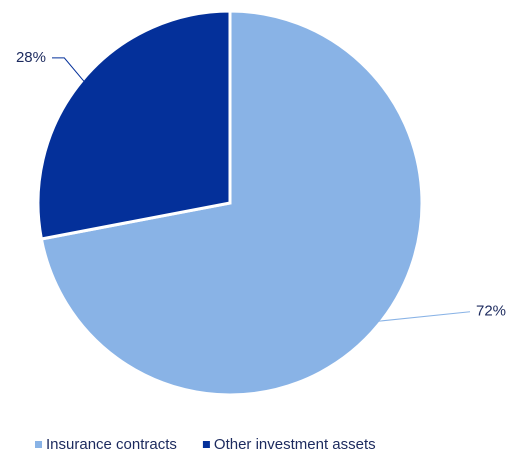 This screenshot has height=453, width=525. Describe the element at coordinates (295, 444) in the screenshot. I see `legend-label: Other investment assets` at that location.